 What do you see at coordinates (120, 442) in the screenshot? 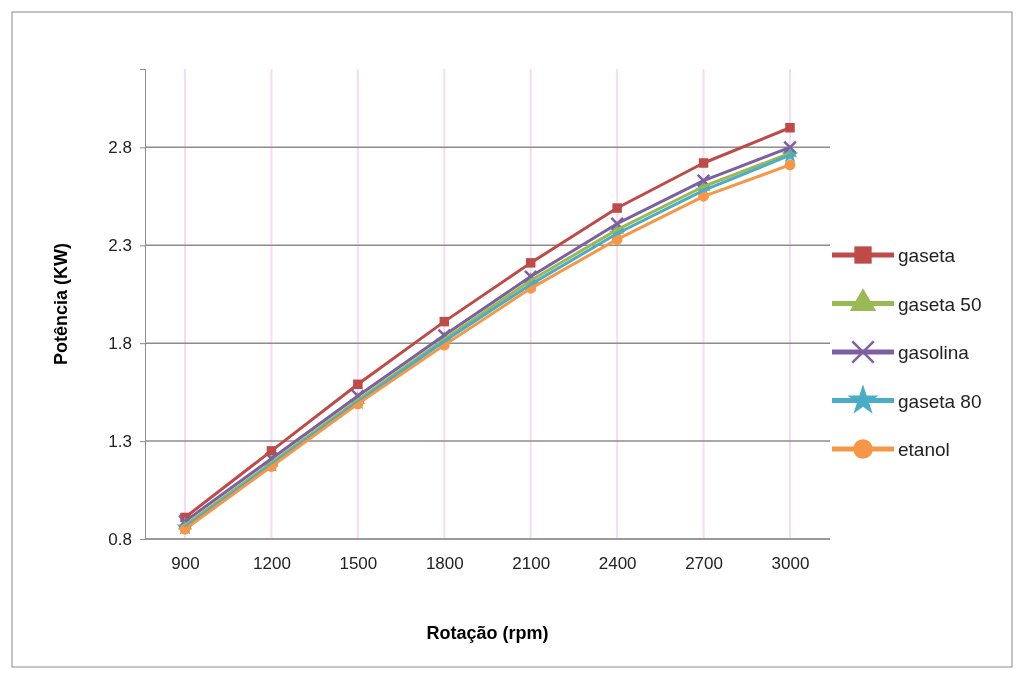
I see `y-tick-label: 1.3` at bounding box center [120, 442].